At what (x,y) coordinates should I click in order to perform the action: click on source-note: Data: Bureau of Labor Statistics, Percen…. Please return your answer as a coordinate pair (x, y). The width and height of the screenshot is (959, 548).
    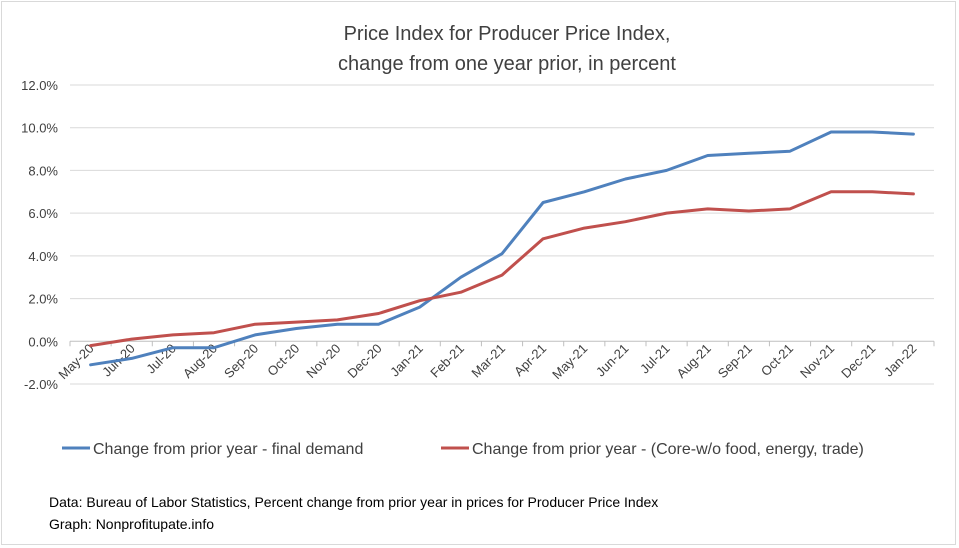
    Looking at the image, I should click on (353, 502).